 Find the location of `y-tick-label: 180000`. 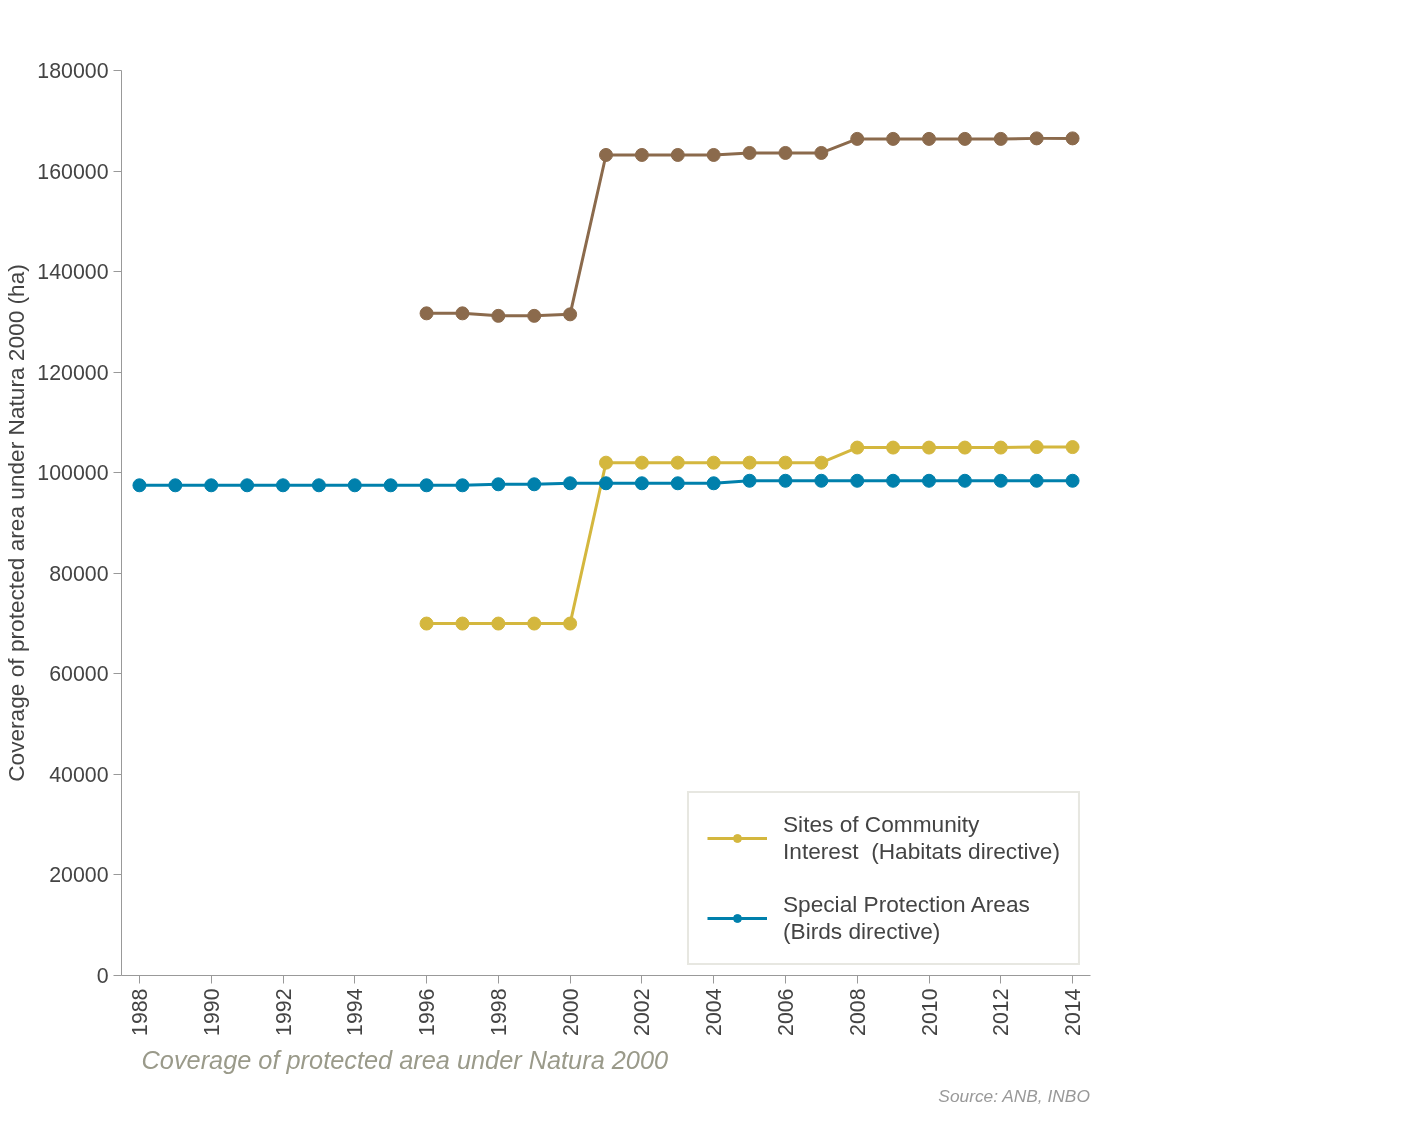

y-tick-label: 180000 is located at coordinates (73, 71).